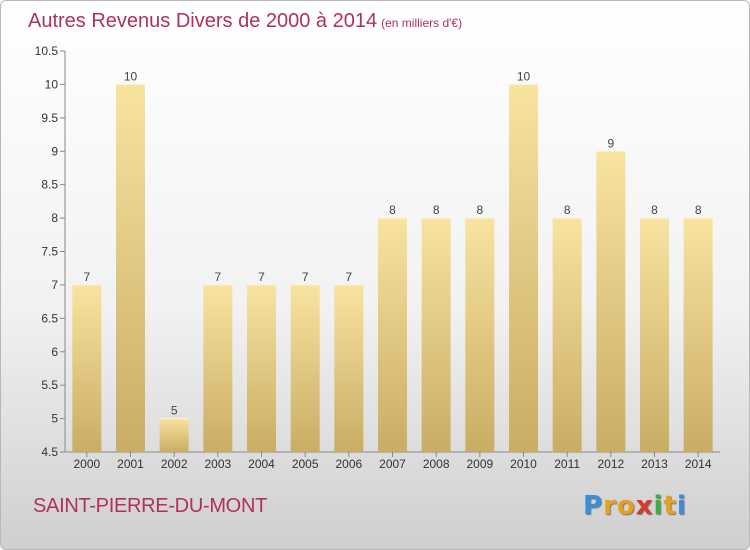 This screenshot has height=550, width=750. Describe the element at coordinates (49, 385) in the screenshot. I see `y-tick-label: 5.5` at that location.